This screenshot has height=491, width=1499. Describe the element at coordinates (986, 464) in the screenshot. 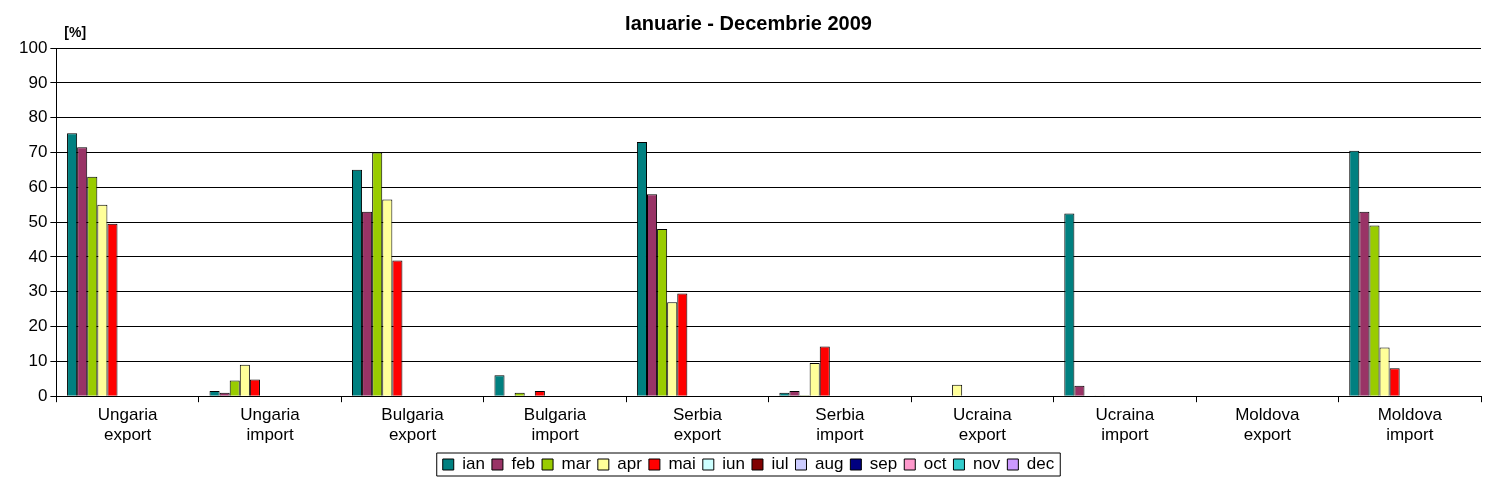

I see `legend-label: nov` at that location.